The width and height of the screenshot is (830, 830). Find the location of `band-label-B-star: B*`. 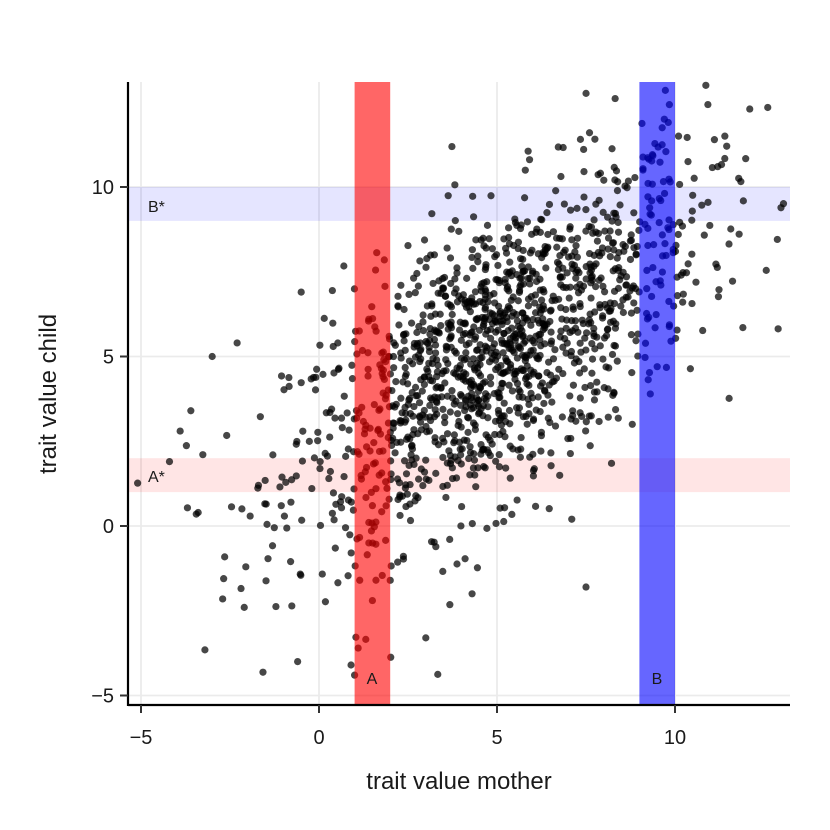

band-label-B-star: B* is located at coordinates (156, 207).